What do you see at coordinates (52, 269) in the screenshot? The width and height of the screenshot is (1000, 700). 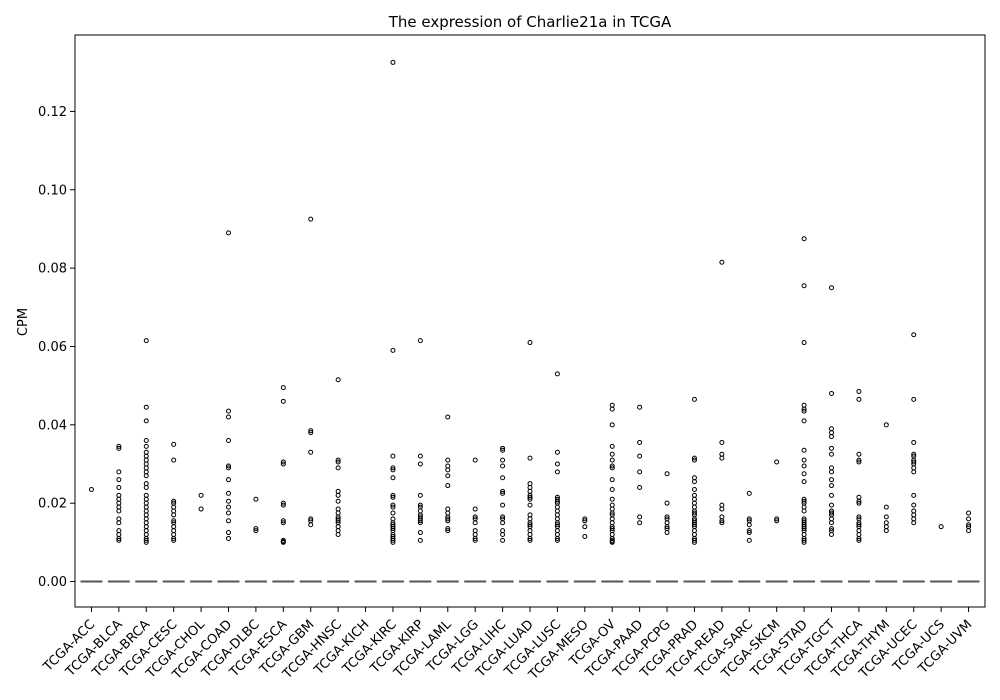 I see `y-tick-label: 0.08` at bounding box center [52, 269].